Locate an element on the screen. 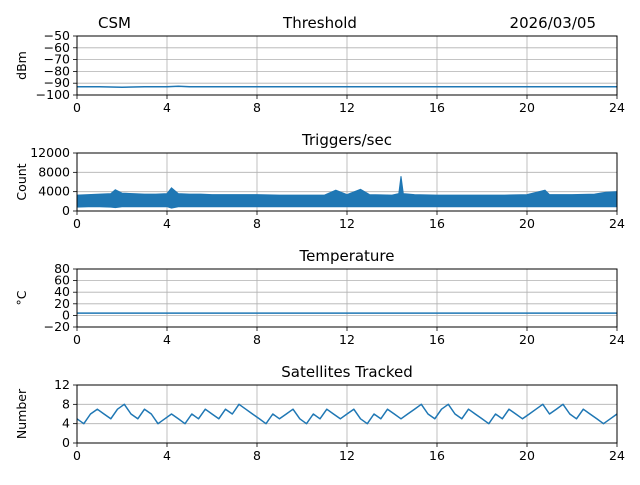 The width and height of the screenshot is (640, 485). y-axis-label: Count is located at coordinates (21, 181).